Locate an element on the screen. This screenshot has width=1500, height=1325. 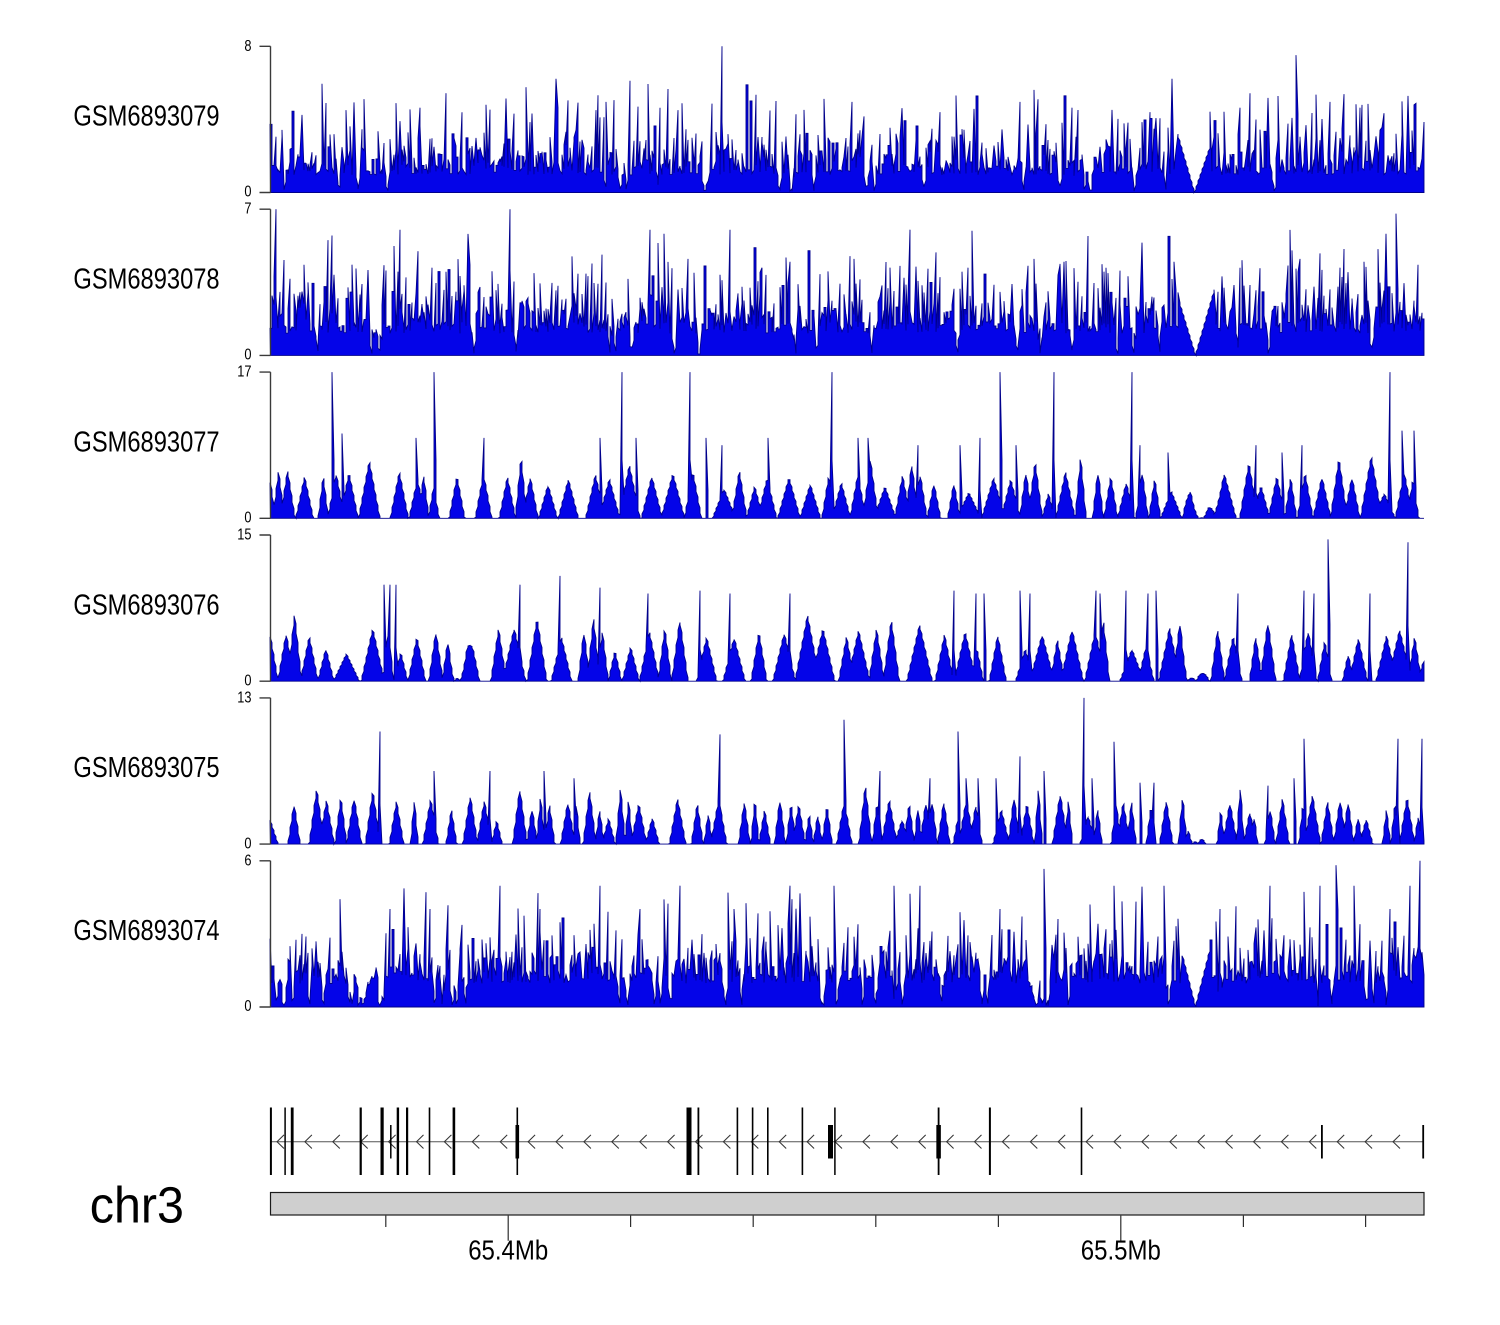
svg-text: GSM6893078 is located at coordinates (146, 278).